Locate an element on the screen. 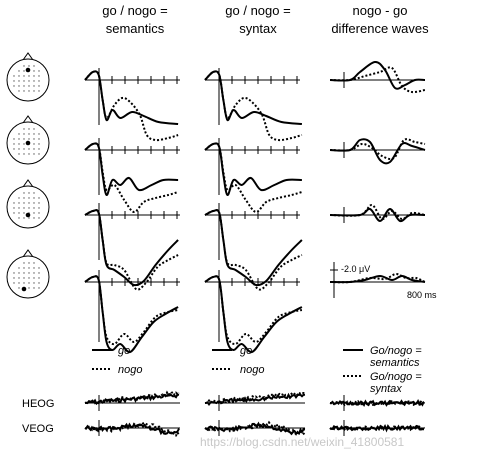 The width and height of the screenshot is (486, 459). legend-label: syntax is located at coordinates (386, 389).